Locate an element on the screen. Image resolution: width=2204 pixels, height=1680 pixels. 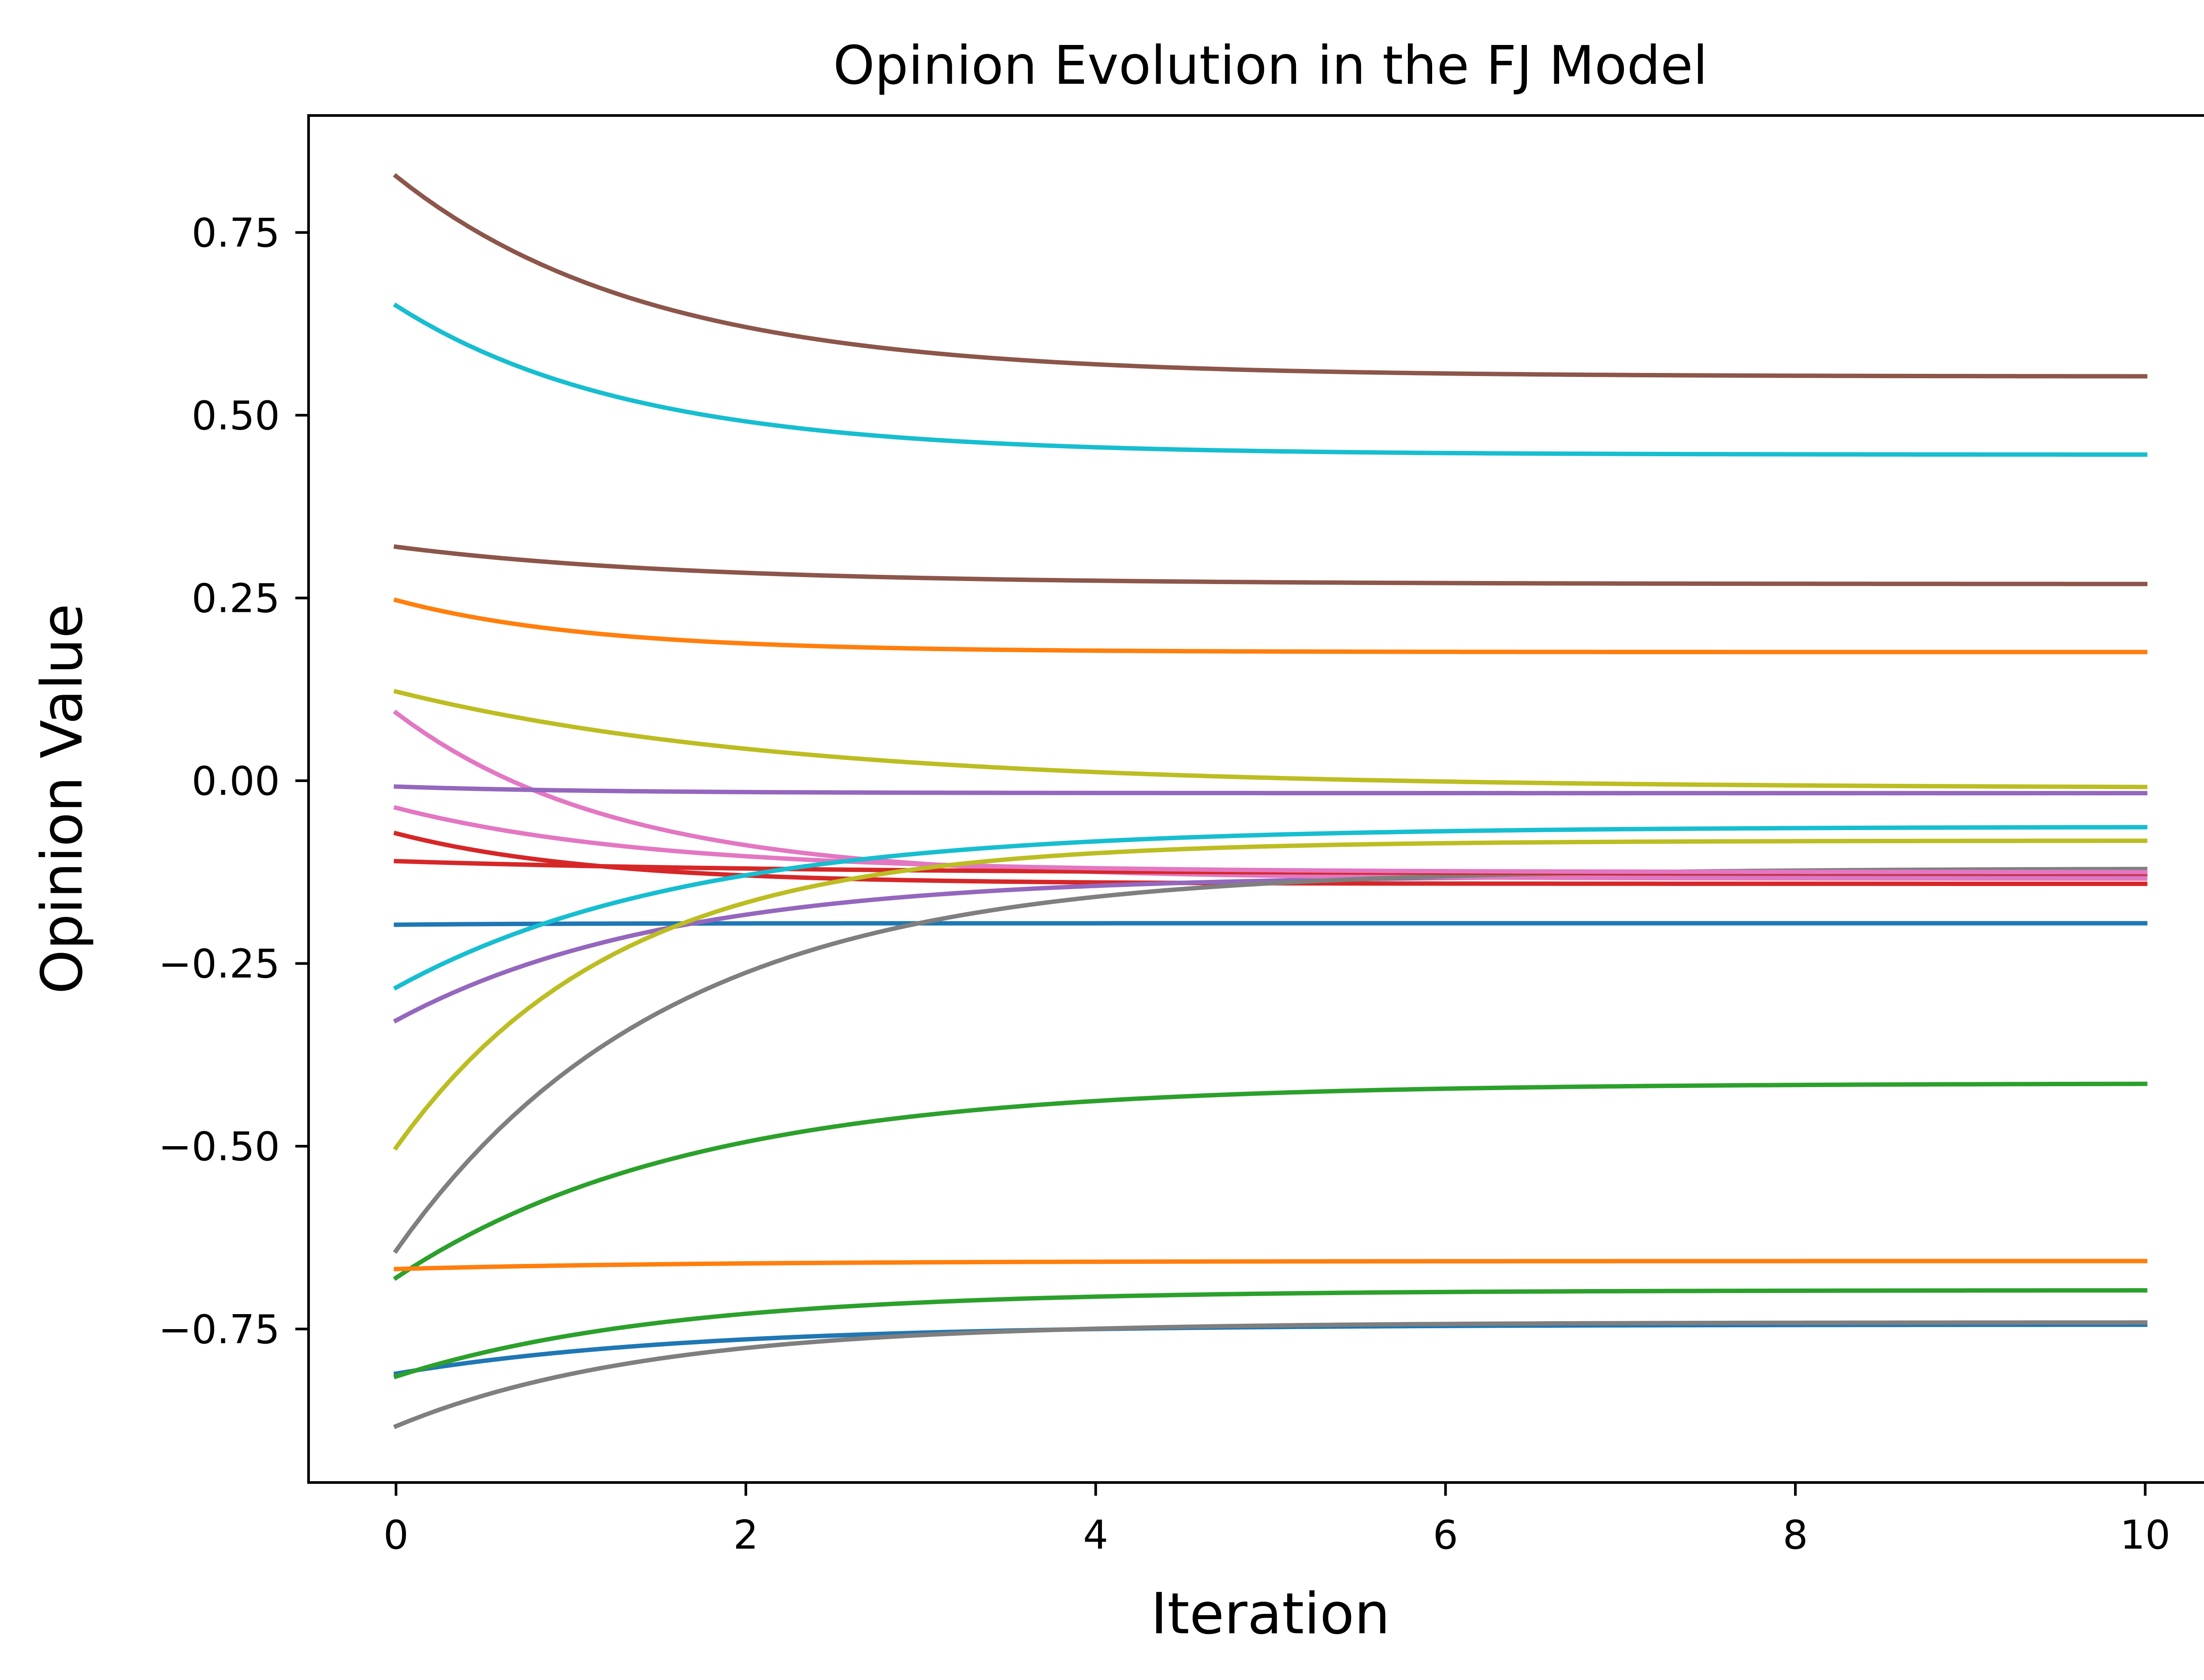
x-tick-label: 2 is located at coordinates (746, 1535).